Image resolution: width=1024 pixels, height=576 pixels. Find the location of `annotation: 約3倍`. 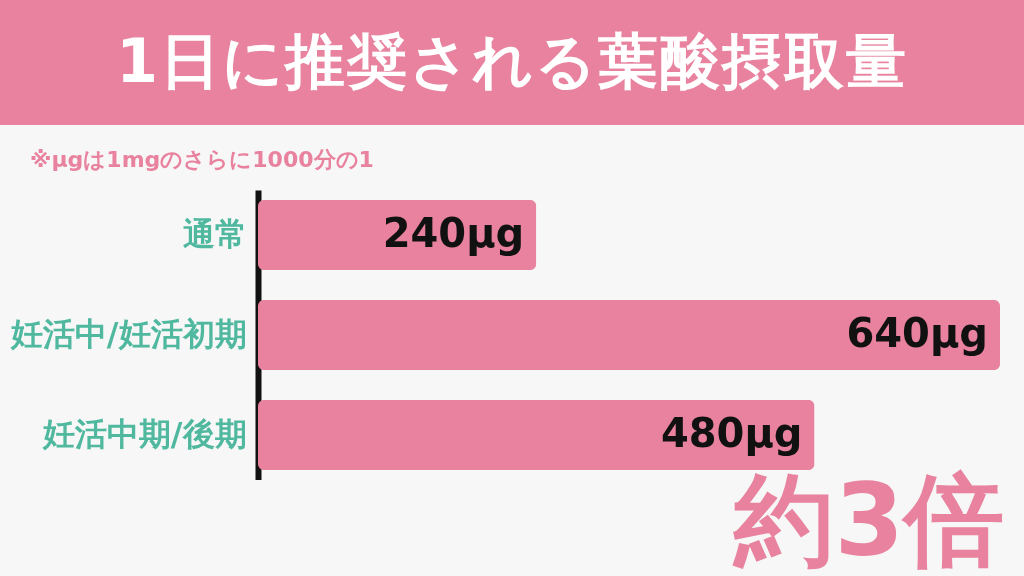

annotation: 約3倍 is located at coordinates (869, 519).